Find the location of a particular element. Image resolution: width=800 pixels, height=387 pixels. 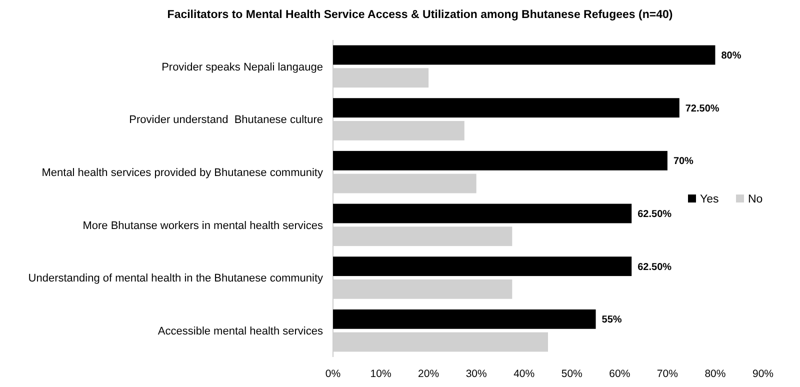

x-tick-label: 70% is located at coordinates (667, 374).